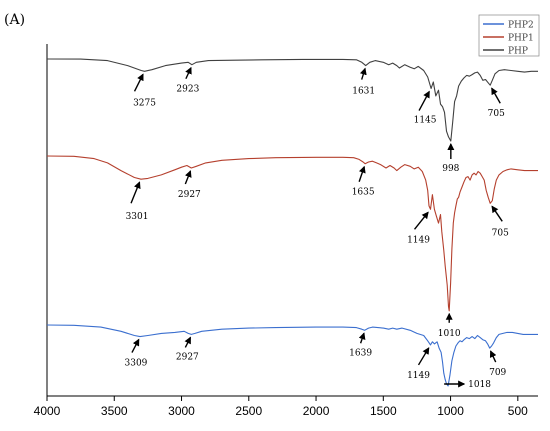 The image size is (550, 431). I want to click on peak-label: 2923, so click(187, 90).